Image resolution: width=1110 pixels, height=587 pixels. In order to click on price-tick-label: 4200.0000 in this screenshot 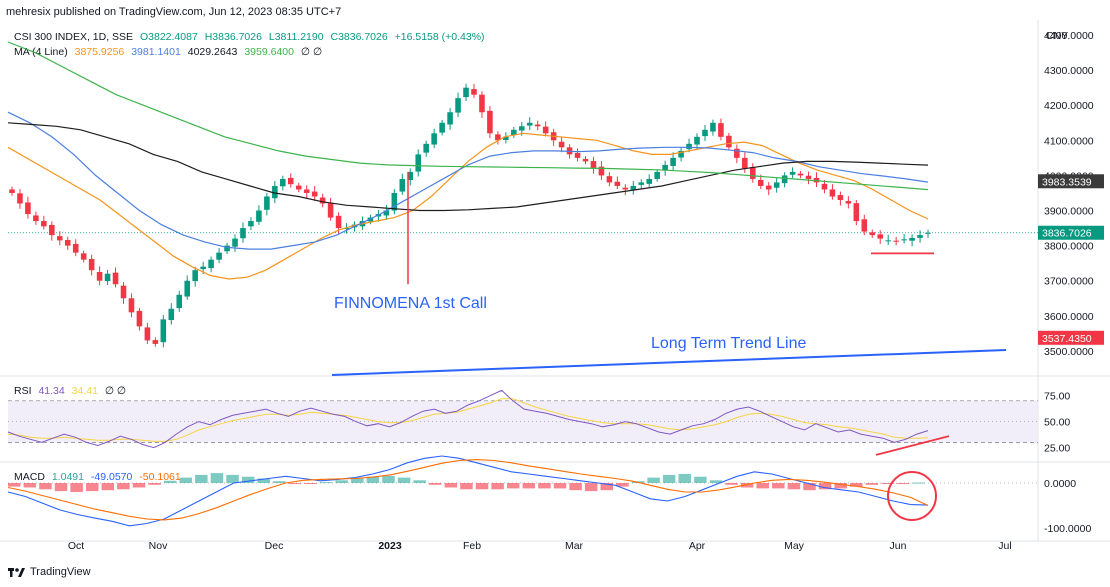, I will do `click(1069, 106)`.